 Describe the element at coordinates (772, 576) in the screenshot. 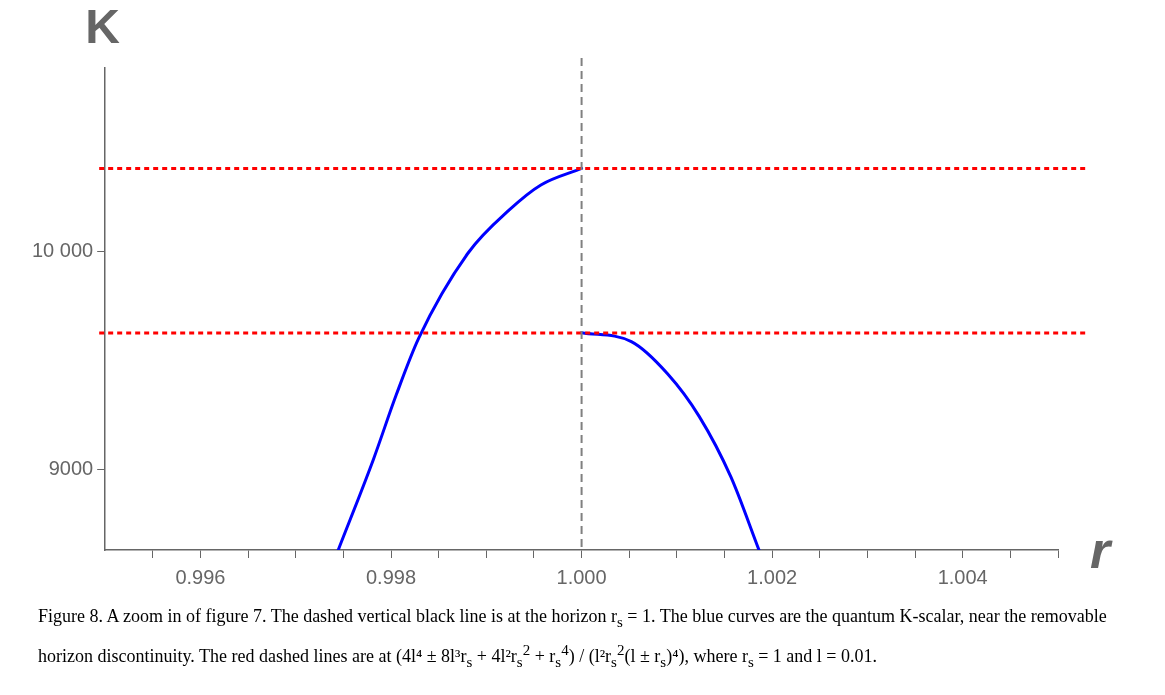

I see `x-tick-label: 1.002` at that location.